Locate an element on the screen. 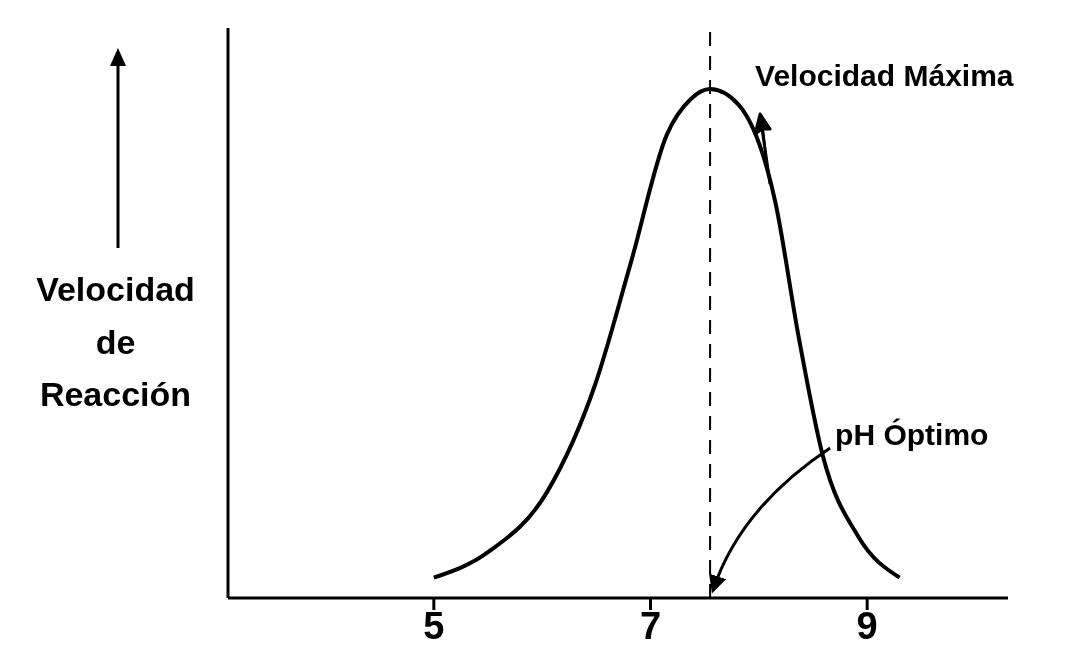 The width and height of the screenshot is (1065, 666). y-axis-title: Velocidad de Reacción is located at coordinates (115, 342).